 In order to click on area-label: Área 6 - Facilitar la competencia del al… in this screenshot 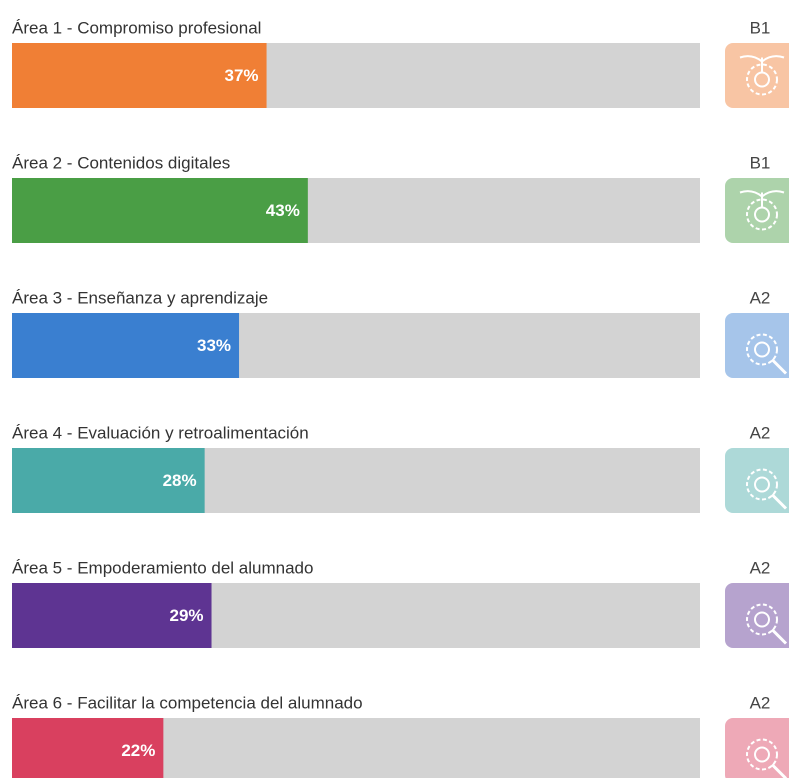, I will do `click(187, 702)`.